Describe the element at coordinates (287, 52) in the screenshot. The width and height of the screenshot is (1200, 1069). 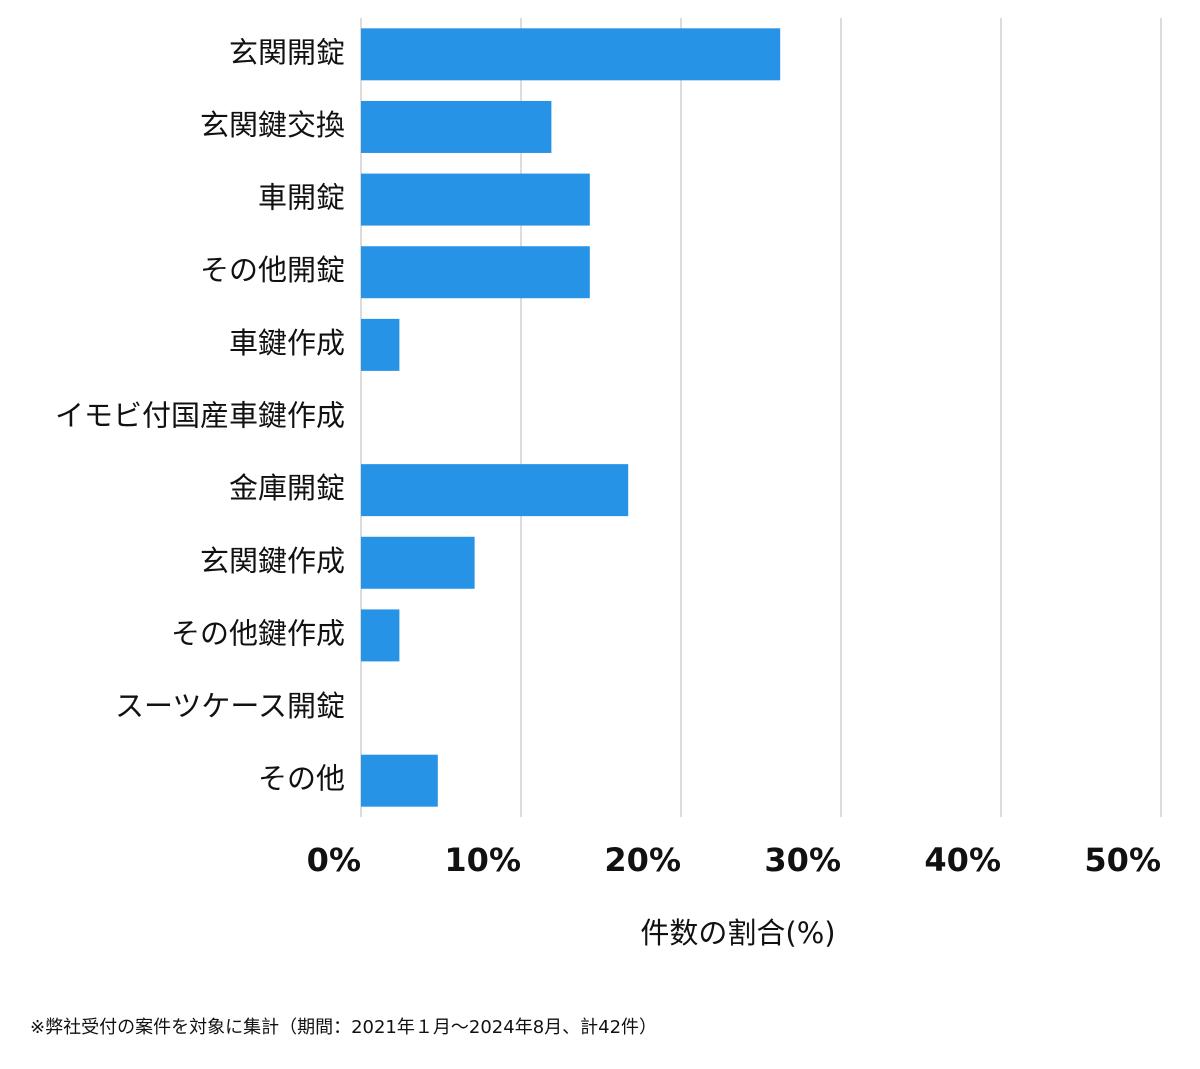
I see `y-tick-label: 玄関開錠` at that location.